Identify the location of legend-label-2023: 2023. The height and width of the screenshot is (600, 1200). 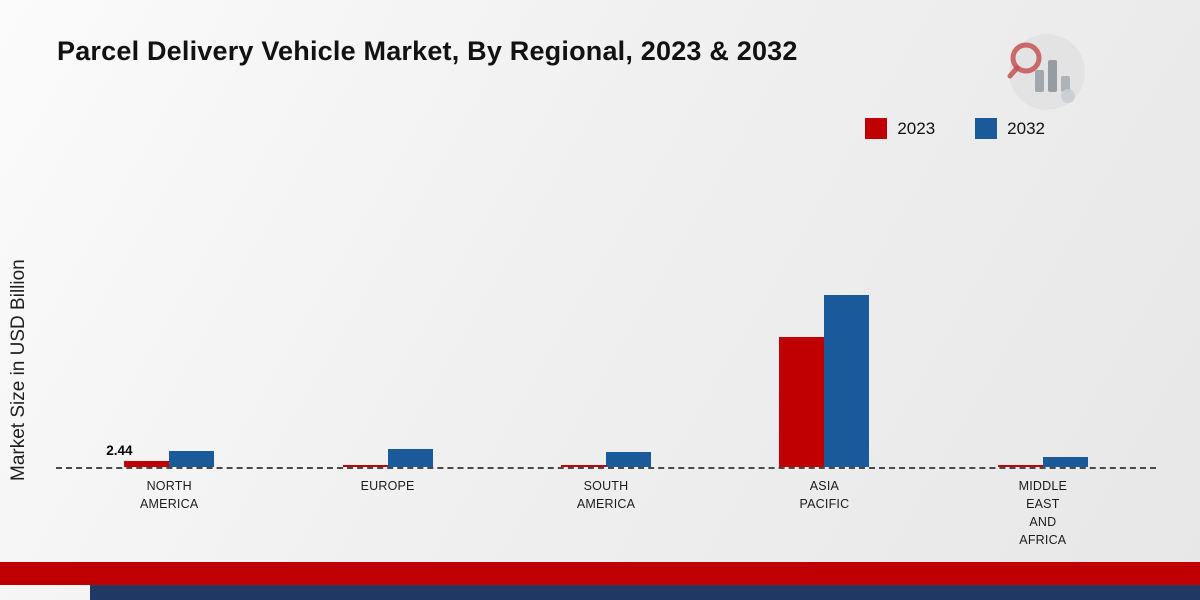
(916, 128).